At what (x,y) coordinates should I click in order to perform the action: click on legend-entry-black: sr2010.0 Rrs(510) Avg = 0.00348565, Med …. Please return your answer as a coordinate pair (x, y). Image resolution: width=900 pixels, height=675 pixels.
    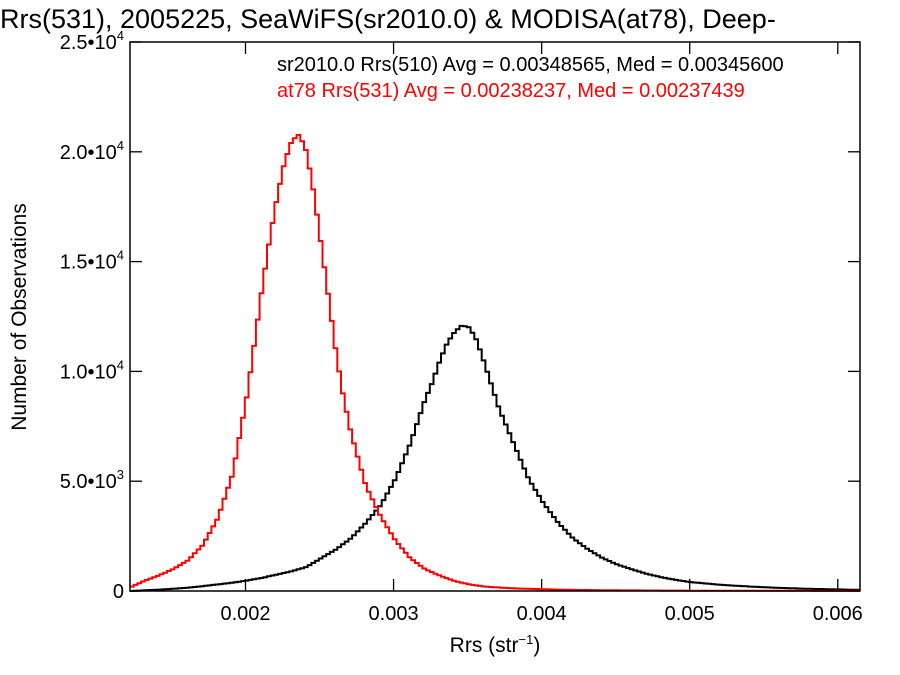
    Looking at the image, I should click on (530, 65).